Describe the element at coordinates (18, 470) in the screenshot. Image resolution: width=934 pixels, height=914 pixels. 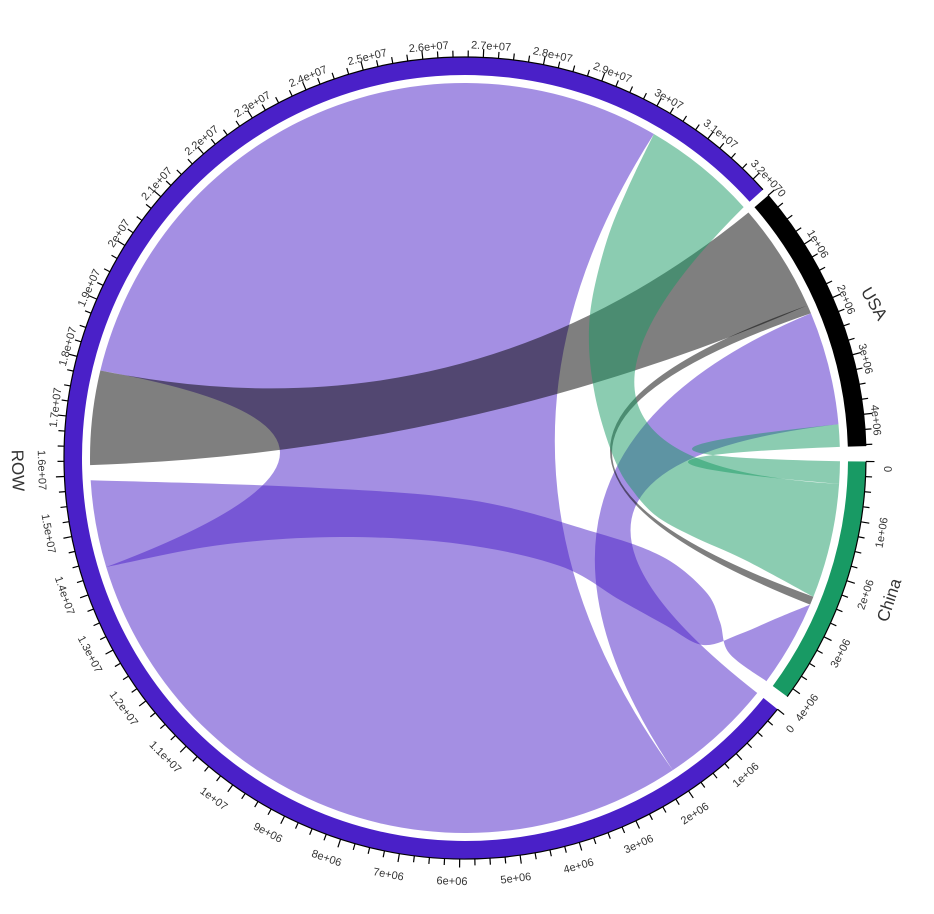
I see `svg-text: ROW` at that location.